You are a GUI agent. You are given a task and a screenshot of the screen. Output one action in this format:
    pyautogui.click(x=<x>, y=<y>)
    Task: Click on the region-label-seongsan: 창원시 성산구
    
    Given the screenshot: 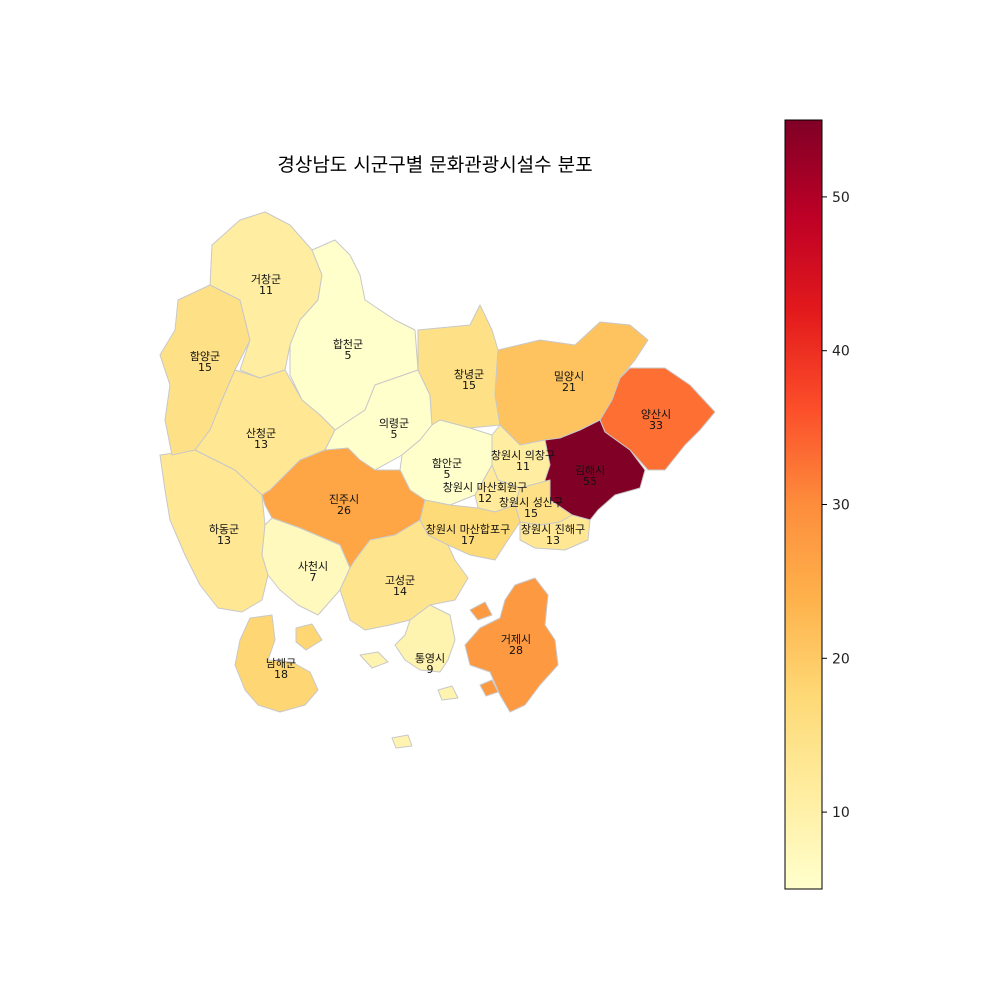 What is the action you would take?
    pyautogui.click(x=531, y=502)
    